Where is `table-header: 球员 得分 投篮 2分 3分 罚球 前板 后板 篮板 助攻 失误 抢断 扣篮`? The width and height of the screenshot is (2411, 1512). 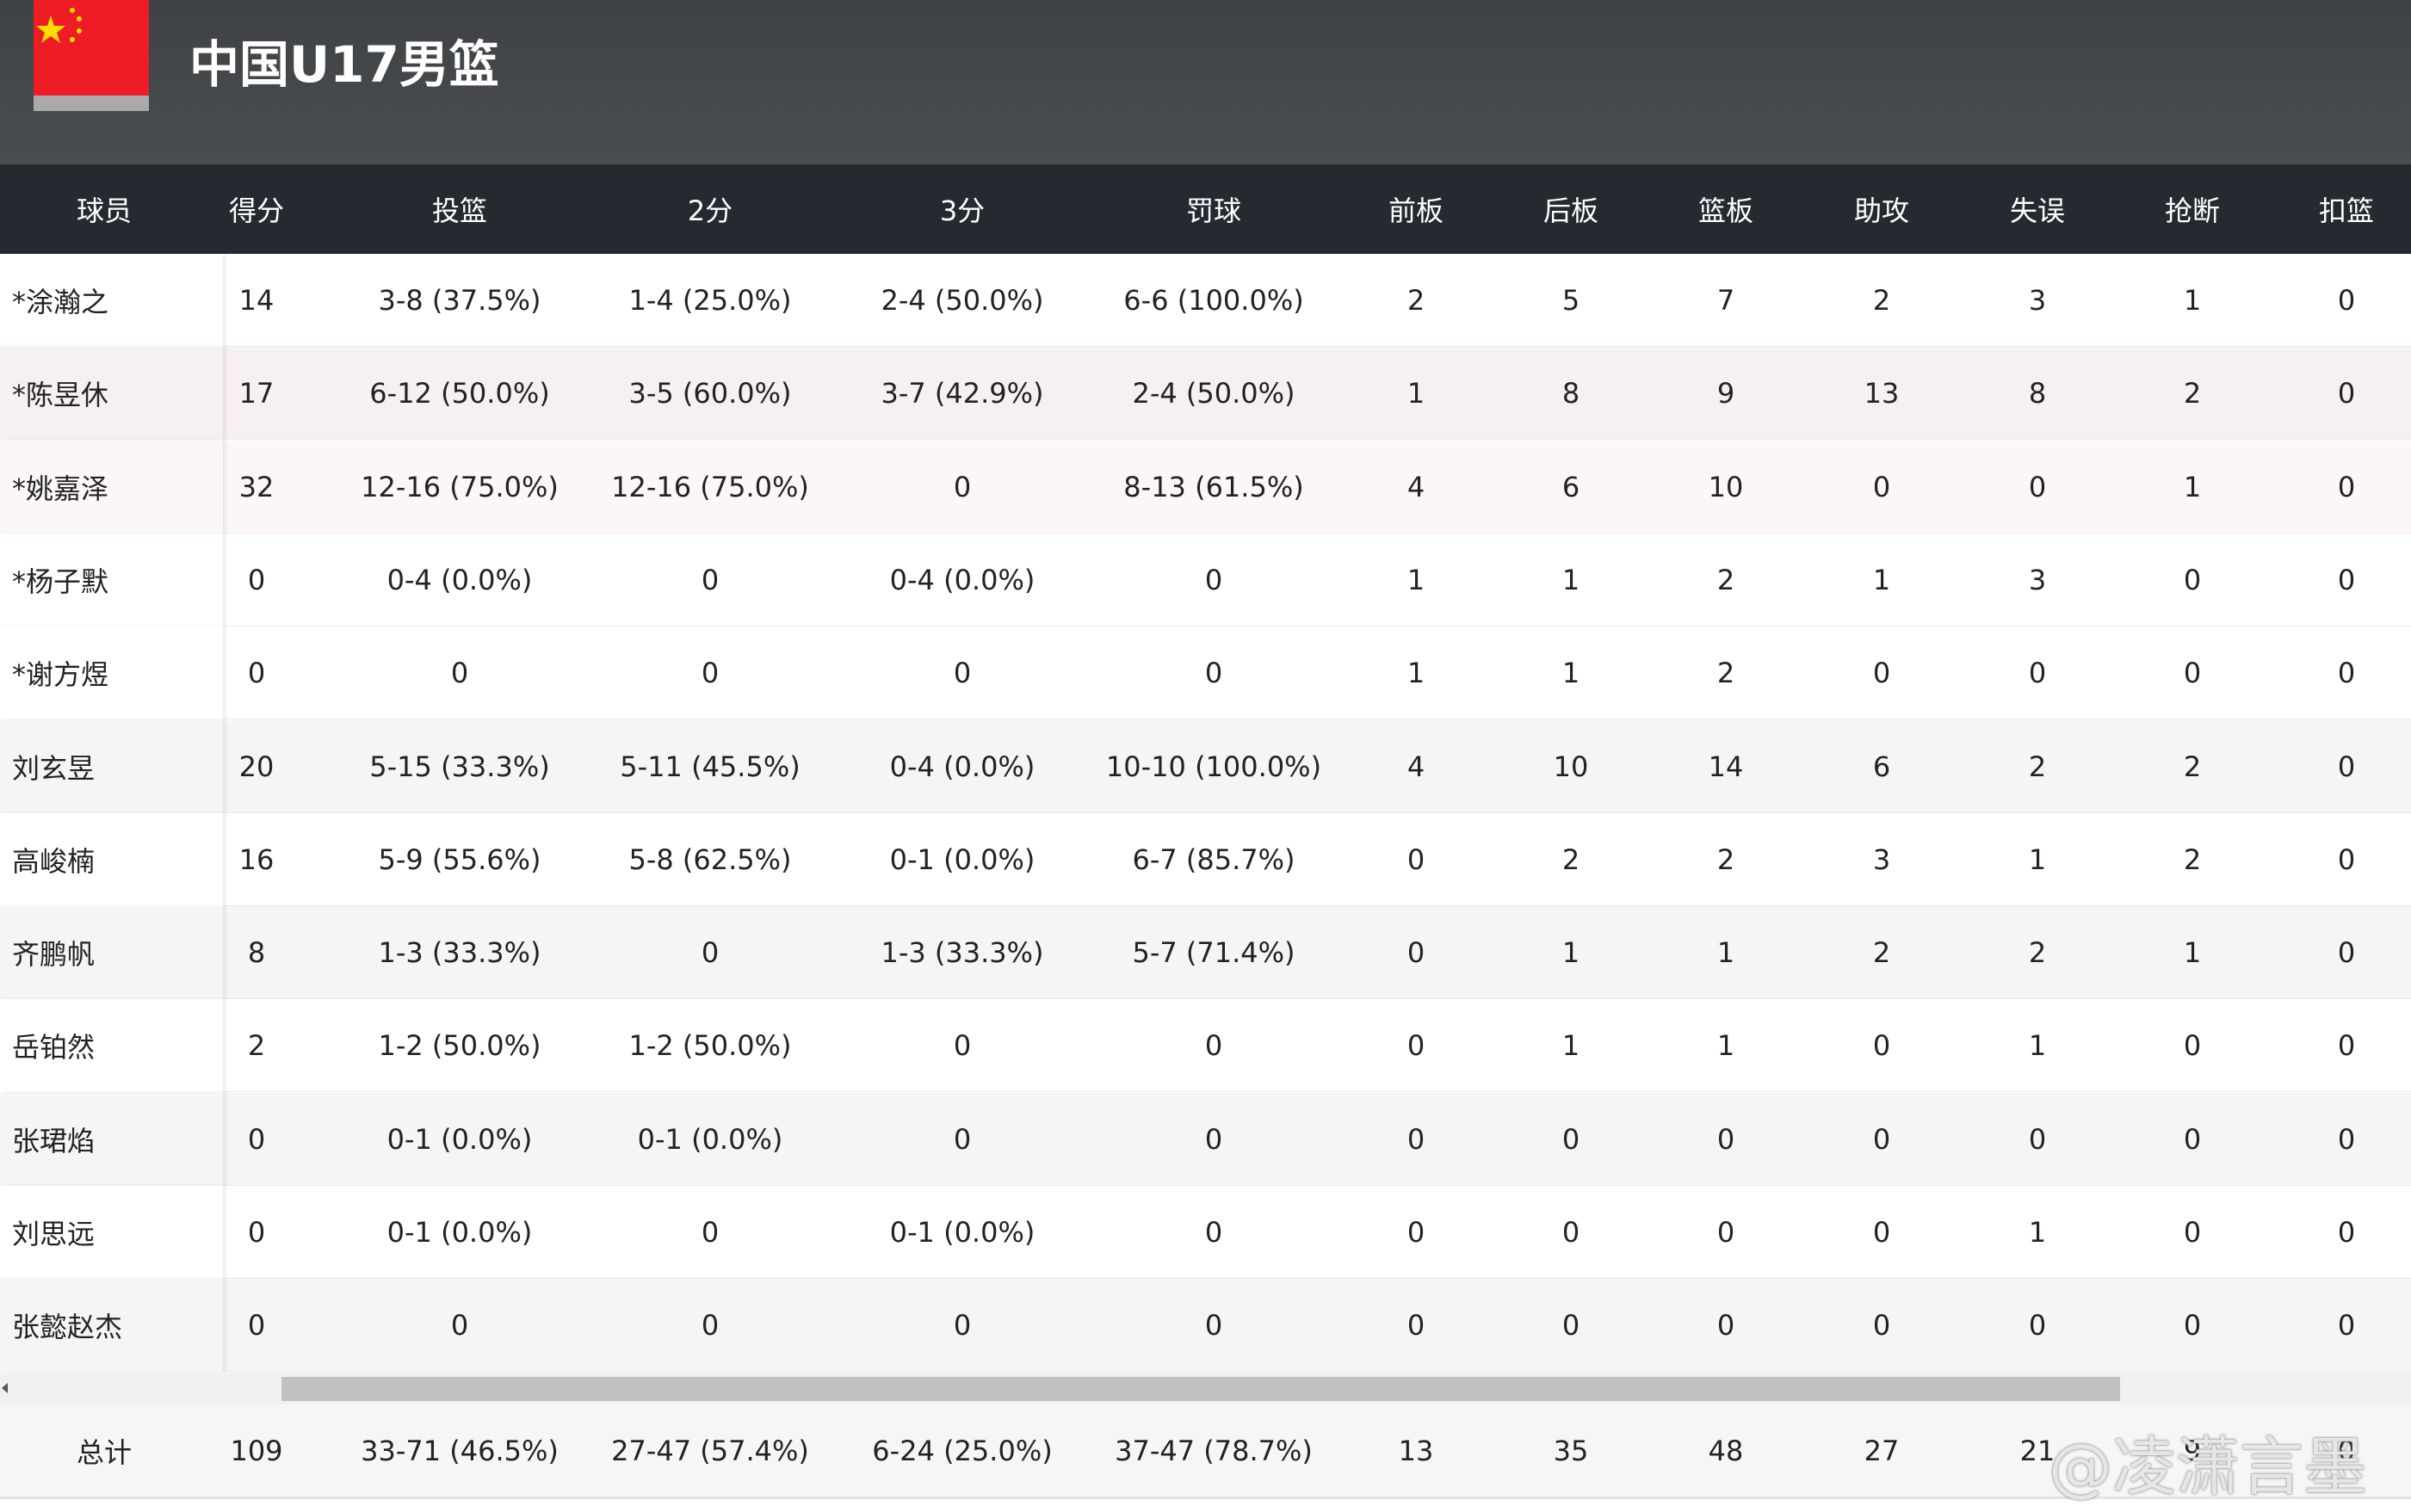 table-header: 球员 得分 投篮 2分 3分 罚球 前板 后板 篮板 助攻 失误 抢断 扣篮 is located at coordinates (1205, 209).